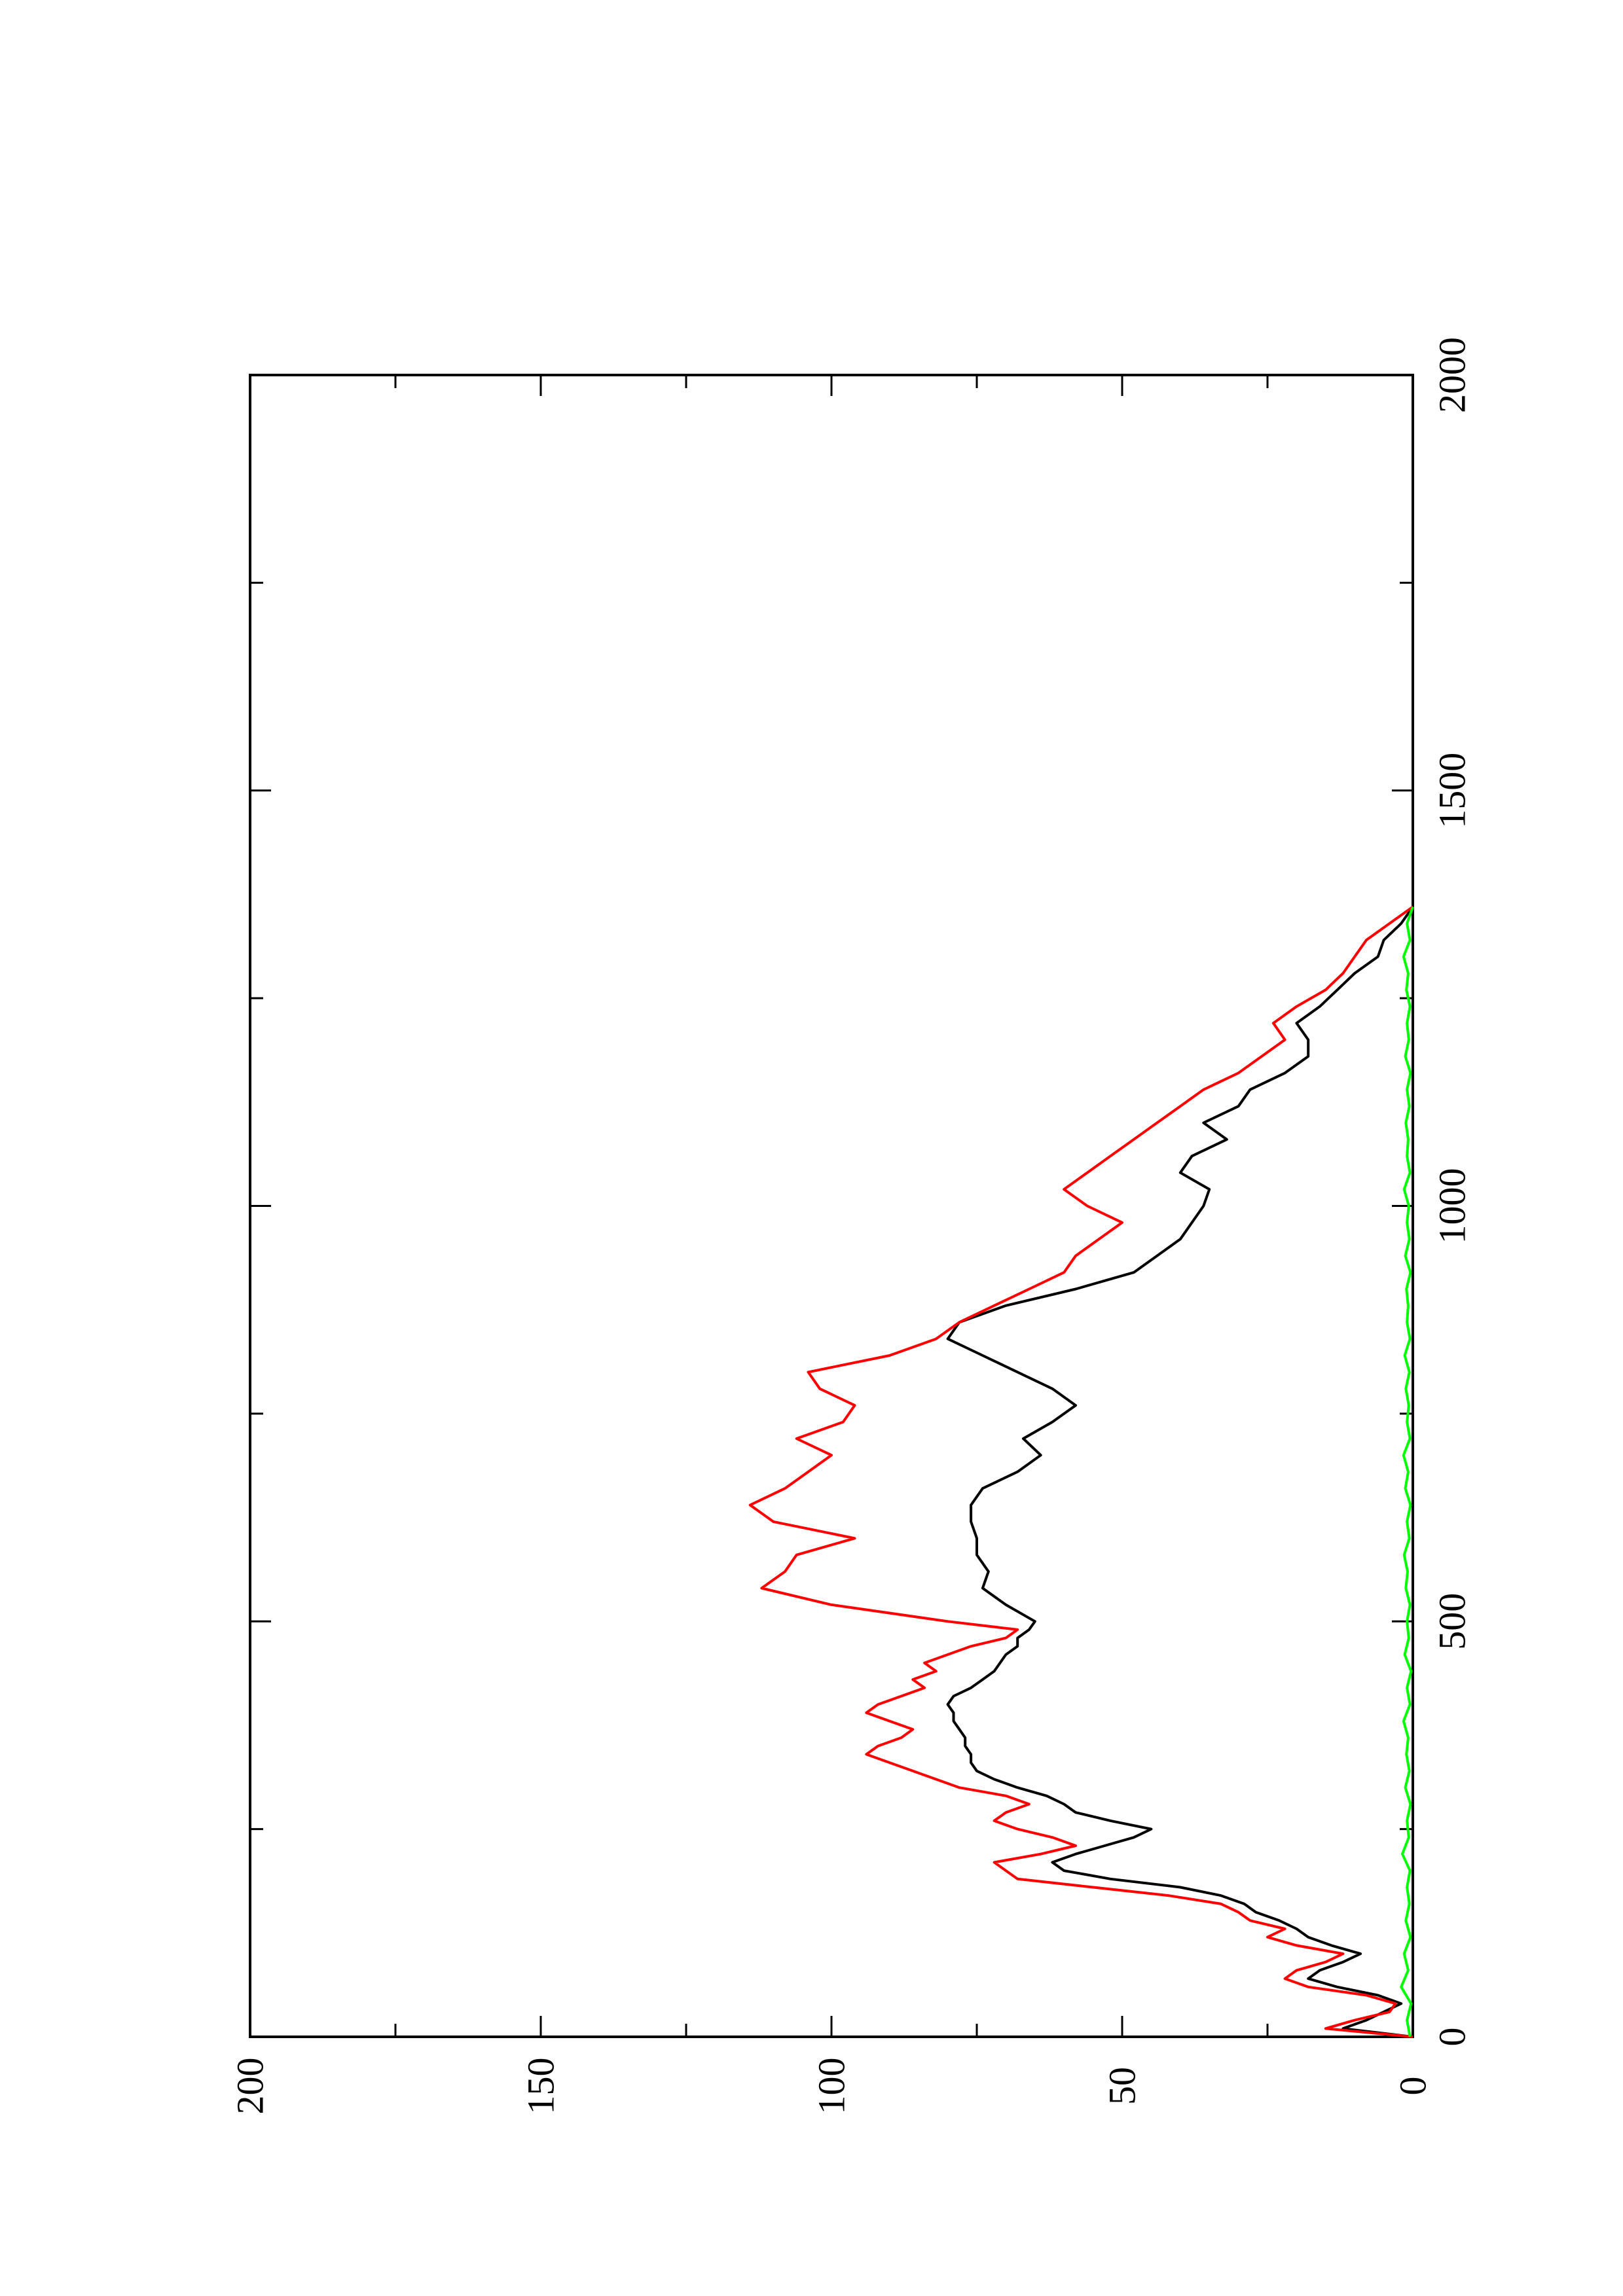 This screenshot has height=2296, width=1623. Describe the element at coordinates (1452, 791) in the screenshot. I see `x-tick-label: 1500` at that location.